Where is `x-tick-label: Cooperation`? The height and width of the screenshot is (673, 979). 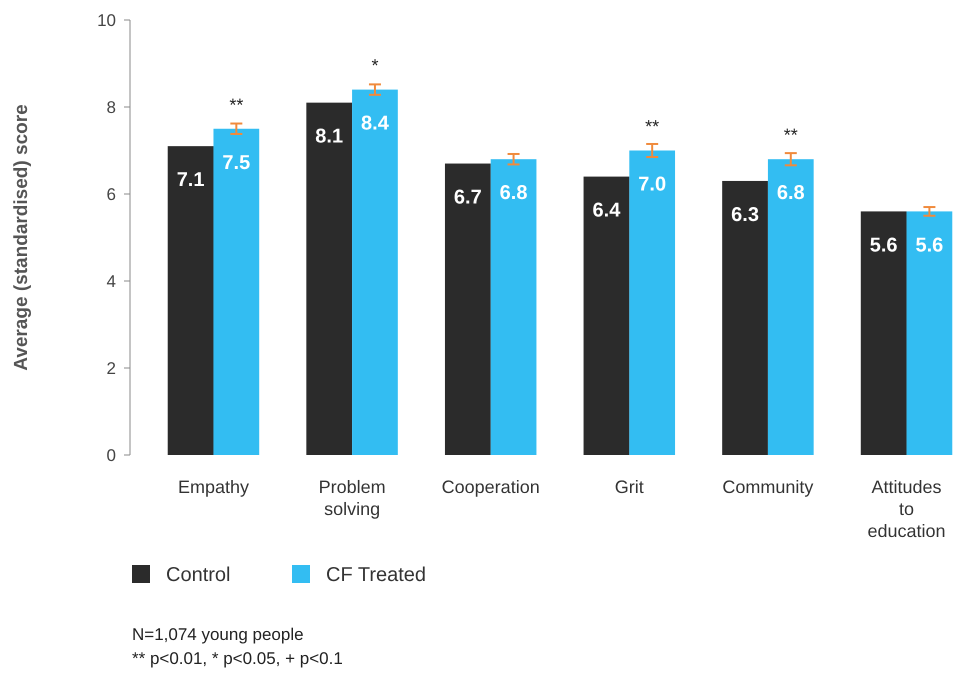 x-tick-label: Cooperation is located at coordinates (491, 487).